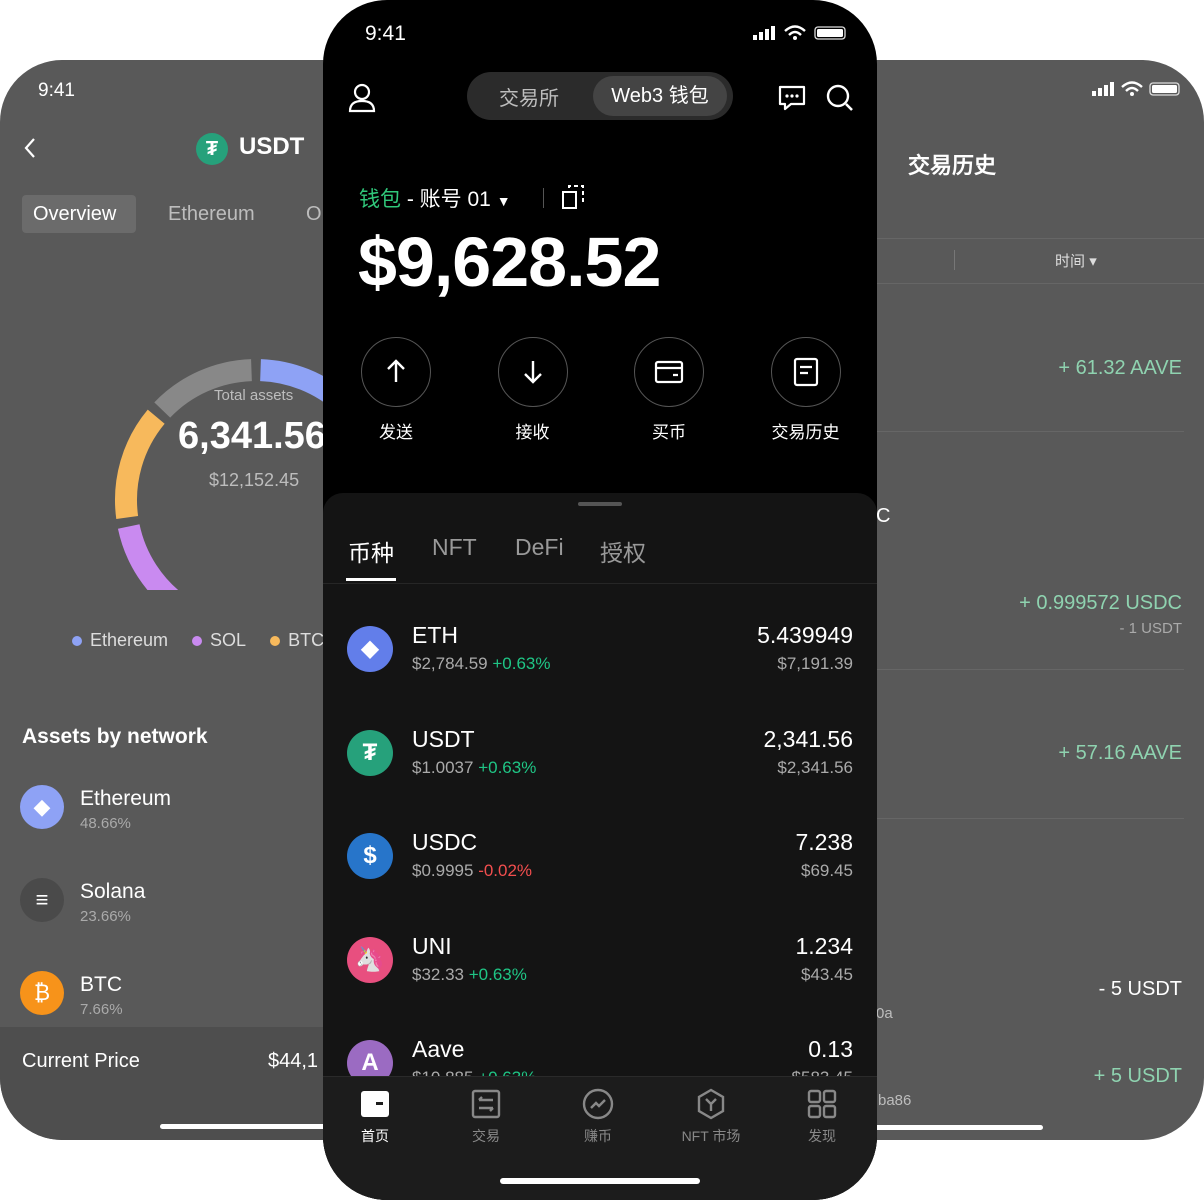  Describe the element at coordinates (30, 148) in the screenshot. I see `back-icon` at that location.